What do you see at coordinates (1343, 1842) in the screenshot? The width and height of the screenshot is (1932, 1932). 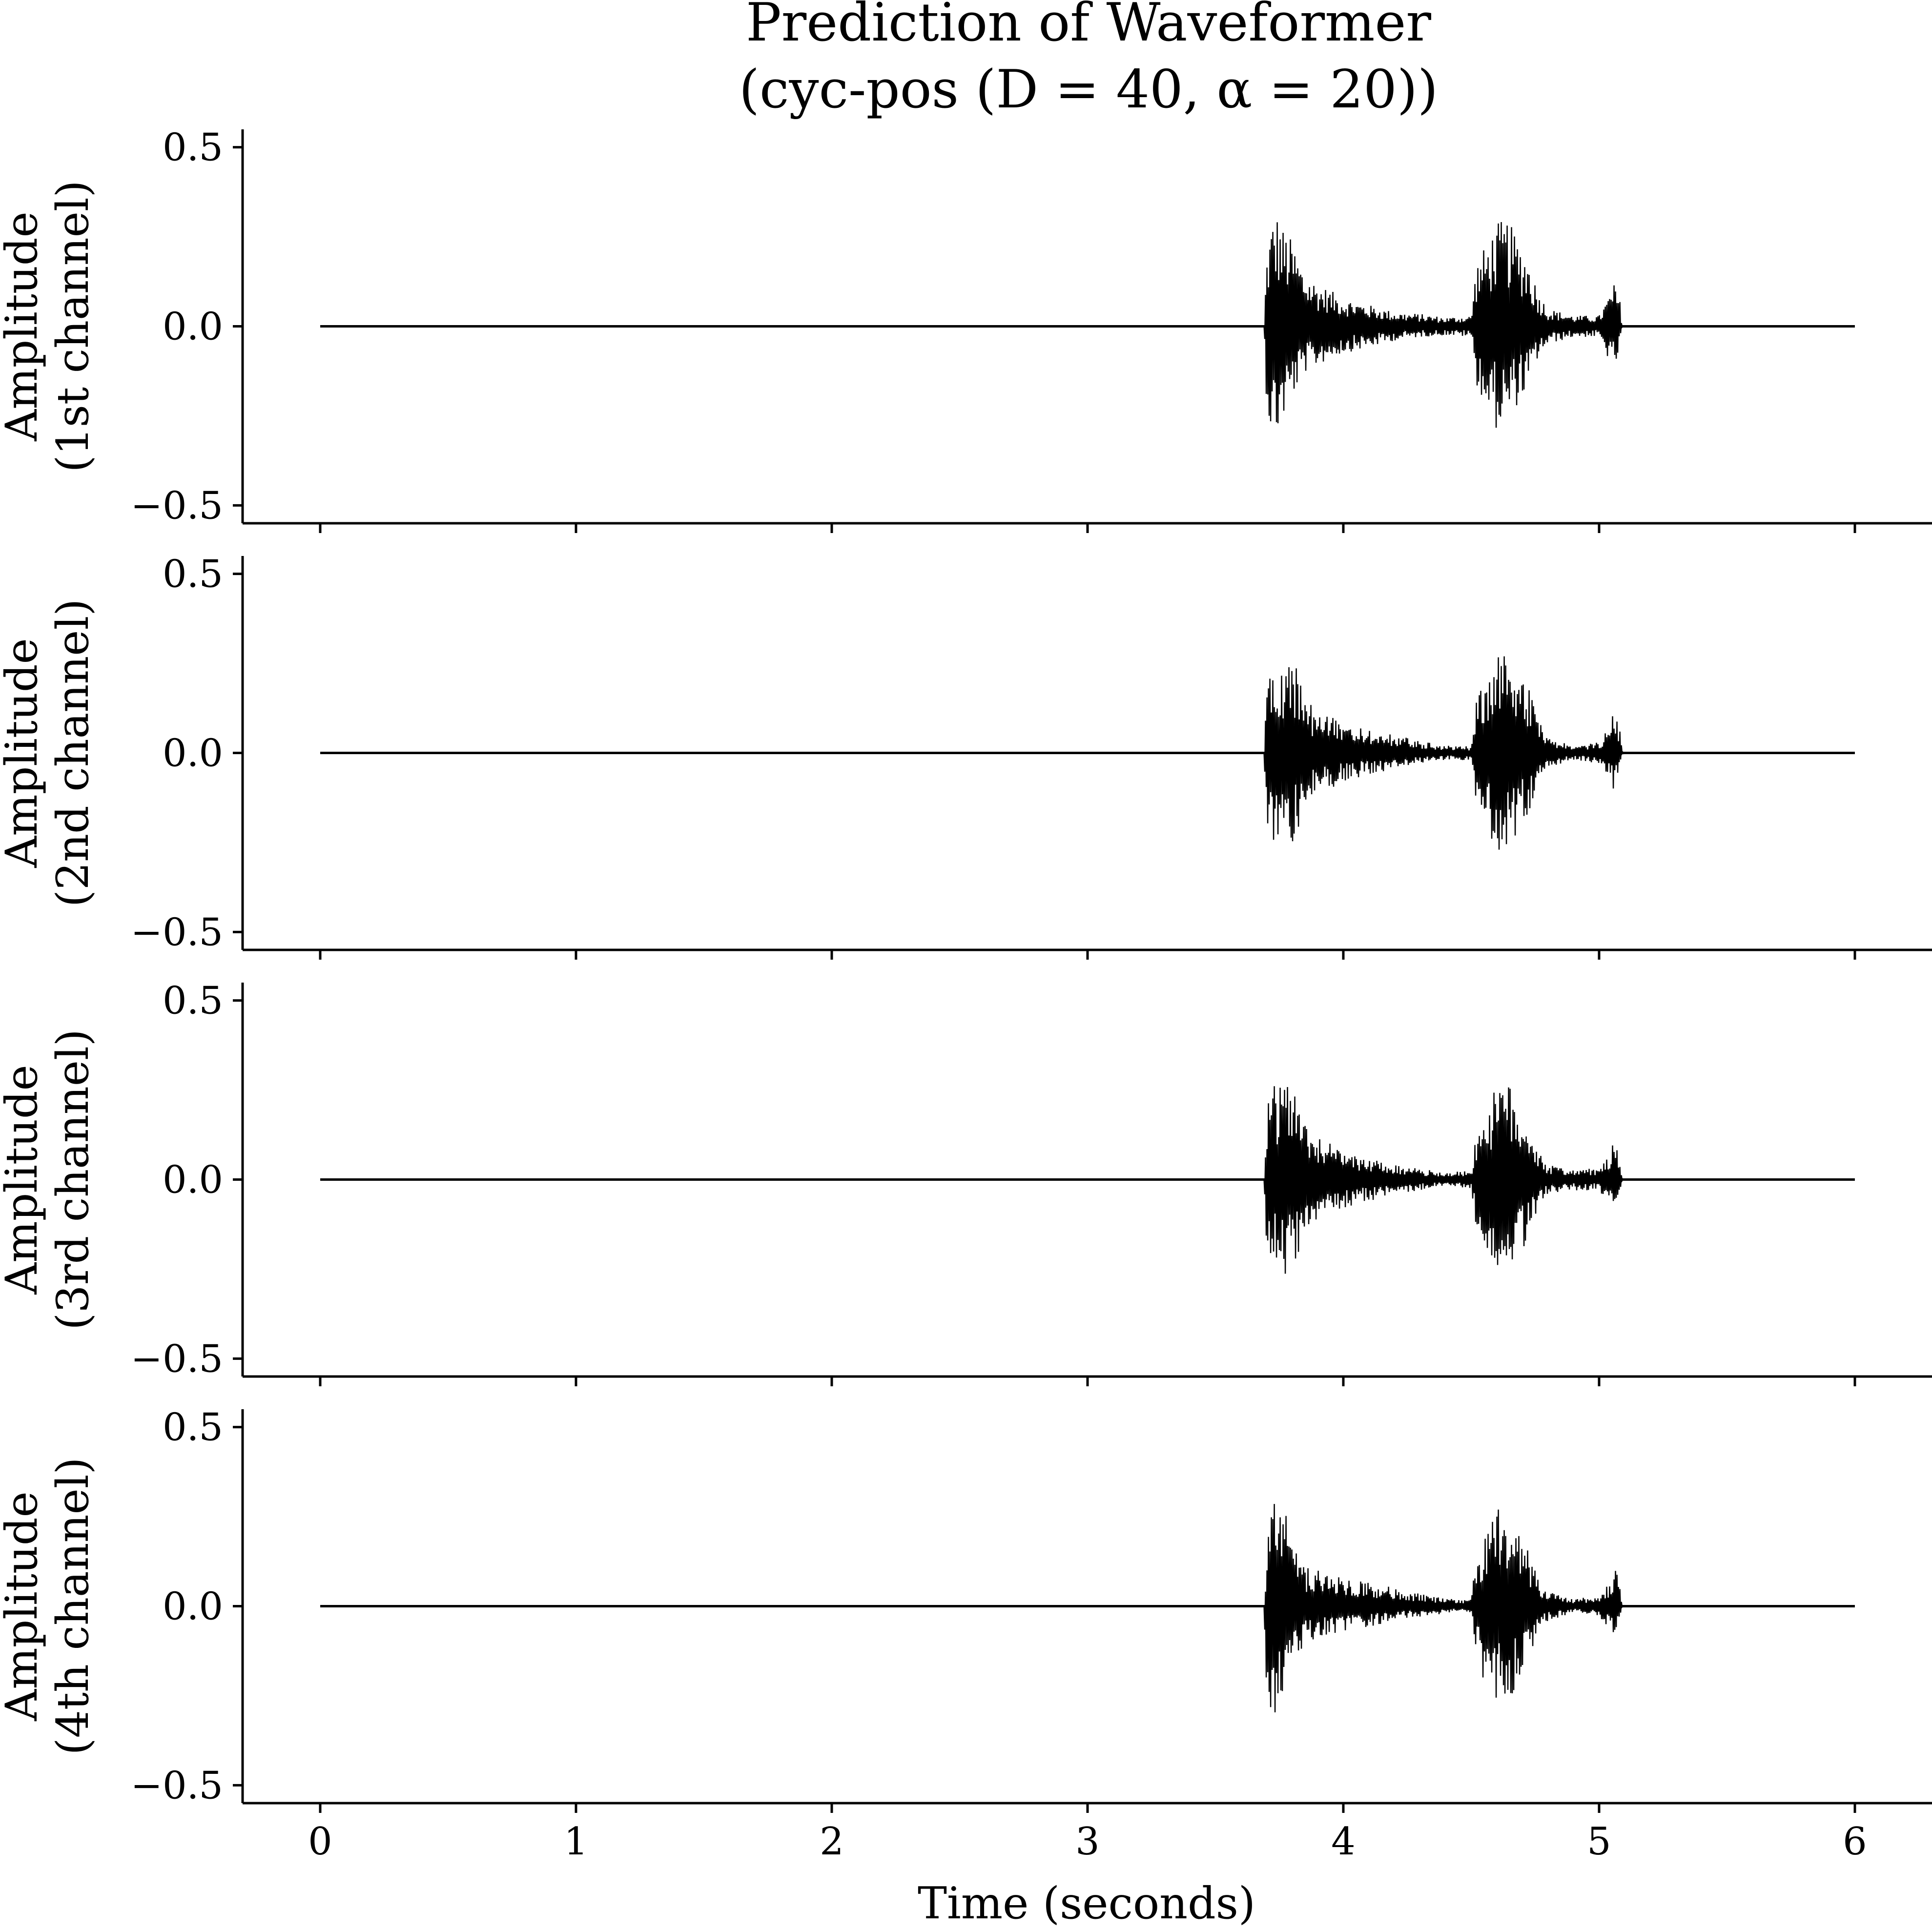 I see `x-tick-label: 4` at bounding box center [1343, 1842].